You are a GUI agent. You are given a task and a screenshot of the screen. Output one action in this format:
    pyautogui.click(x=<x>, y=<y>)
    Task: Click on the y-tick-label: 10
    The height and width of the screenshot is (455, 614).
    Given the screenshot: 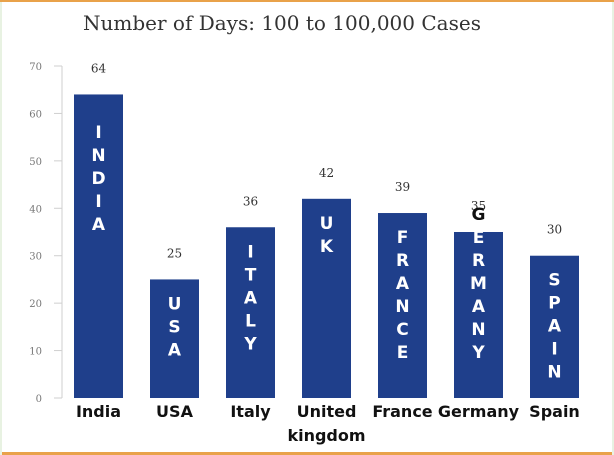 What is the action you would take?
    pyautogui.click(x=35, y=352)
    